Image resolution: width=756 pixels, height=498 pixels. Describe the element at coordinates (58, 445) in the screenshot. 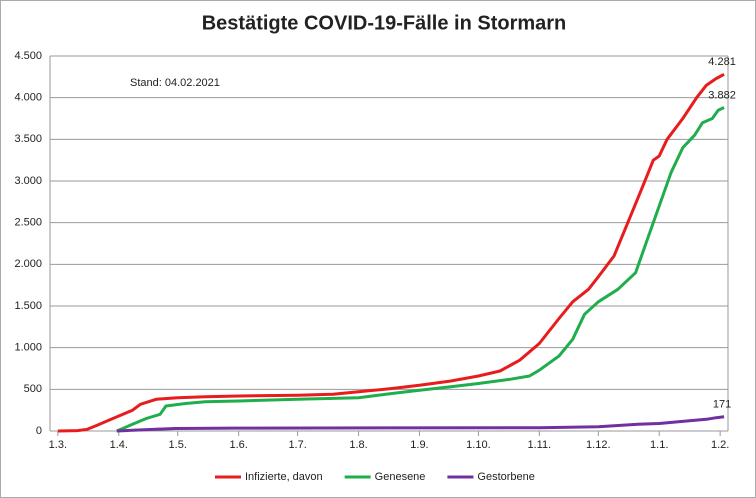

I see `x-tick-label: 1.3.` at that location.